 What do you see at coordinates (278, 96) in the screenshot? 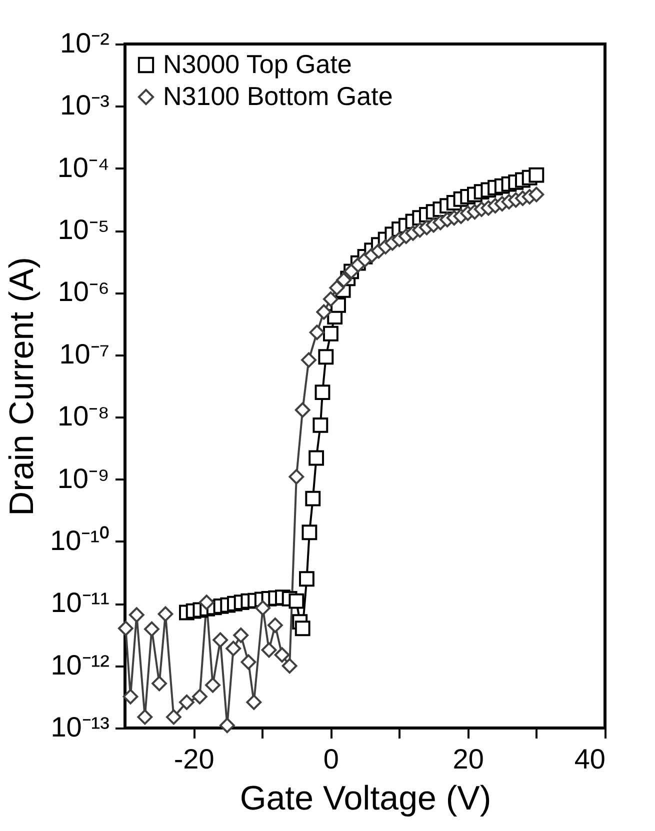
I see `legend-label: N3100 Bottom Gate` at bounding box center [278, 96].